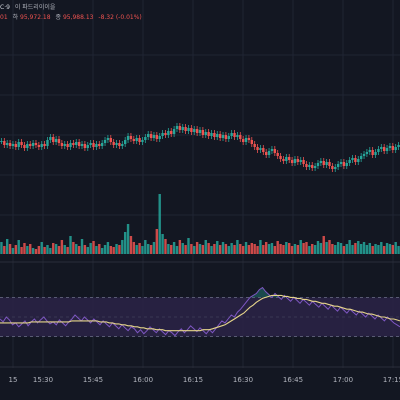 The height and width of the screenshot is (400, 400). Describe the element at coordinates (200, 8) in the screenshot. I see `legend-header: C·9 이 파드리이이을` at that location.